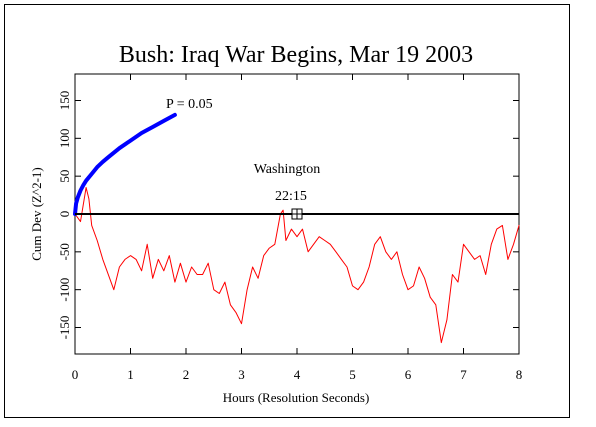 This screenshot has width=596, height=427. What do you see at coordinates (287, 169) in the screenshot?
I see `location-label: Washington` at bounding box center [287, 169].